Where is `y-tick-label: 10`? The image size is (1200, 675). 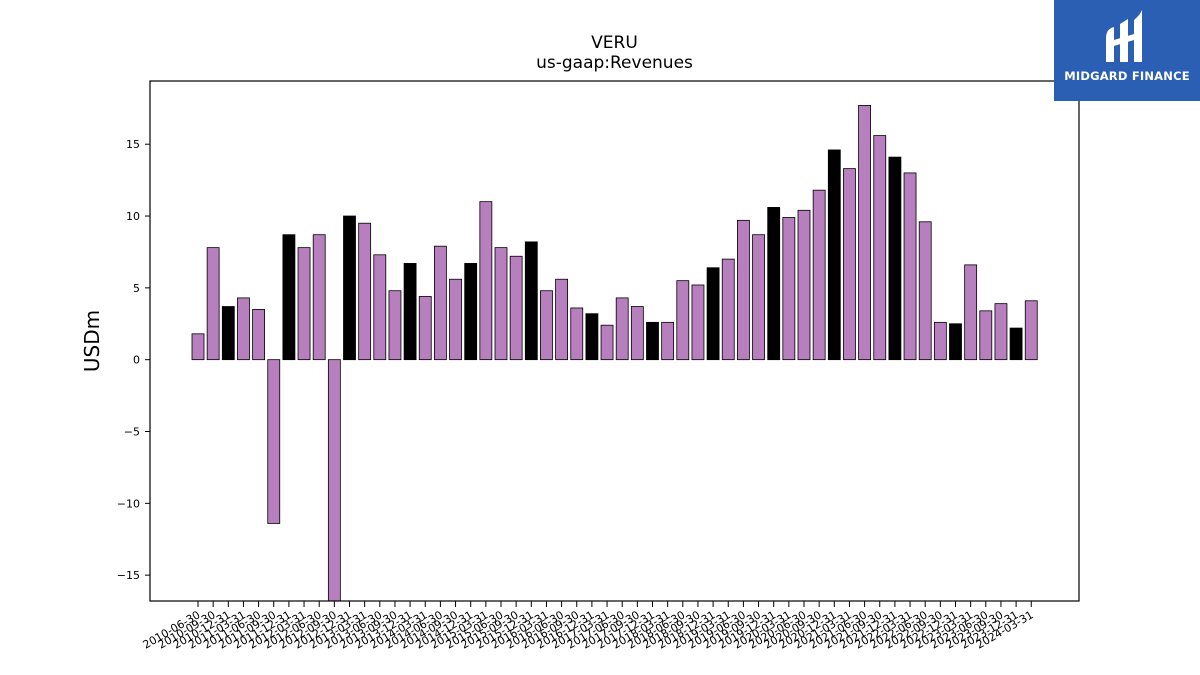 y-tick-label: 10 is located at coordinates (133, 216).